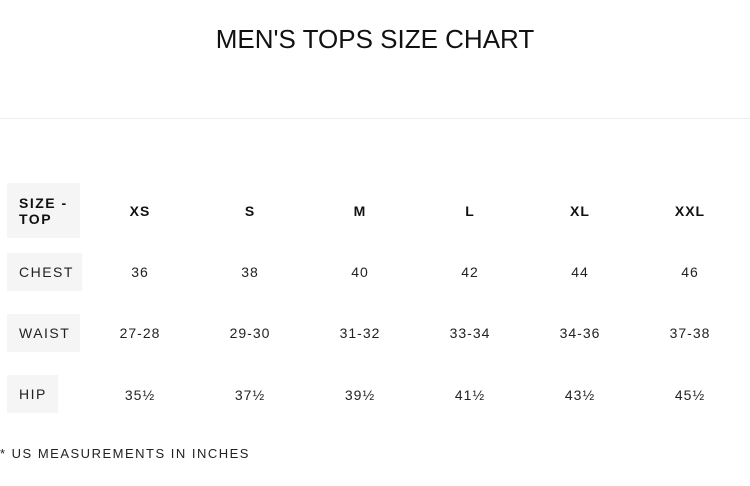 The width and height of the screenshot is (750, 486). Describe the element at coordinates (250, 211) in the screenshot. I see `size-header: S` at that location.